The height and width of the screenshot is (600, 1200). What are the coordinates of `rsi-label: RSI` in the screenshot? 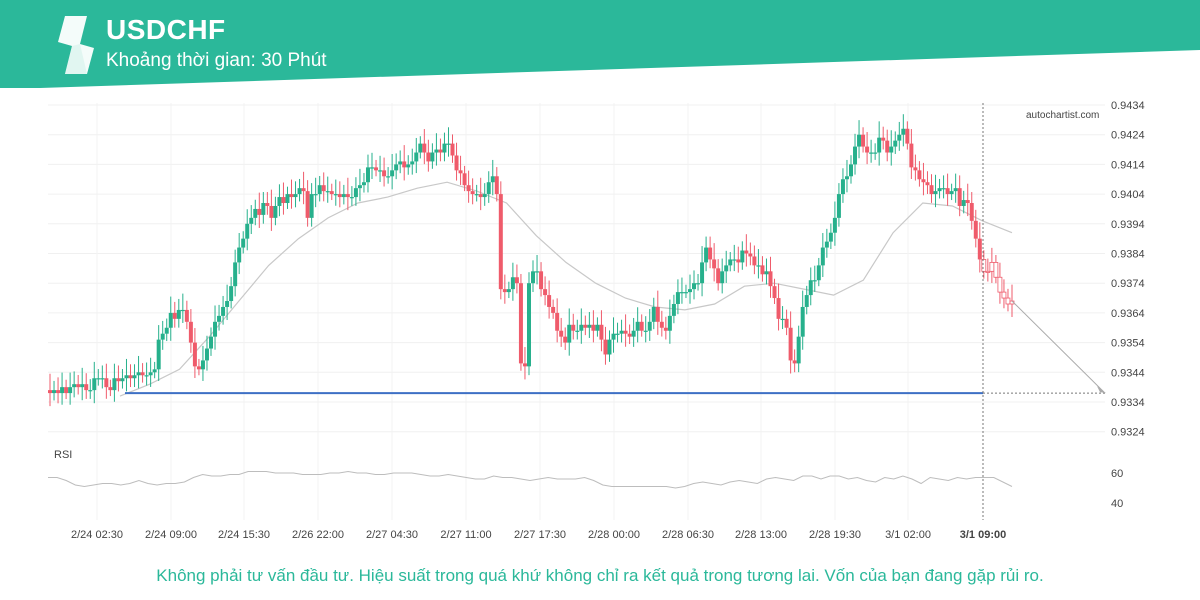 It's located at (63, 455).